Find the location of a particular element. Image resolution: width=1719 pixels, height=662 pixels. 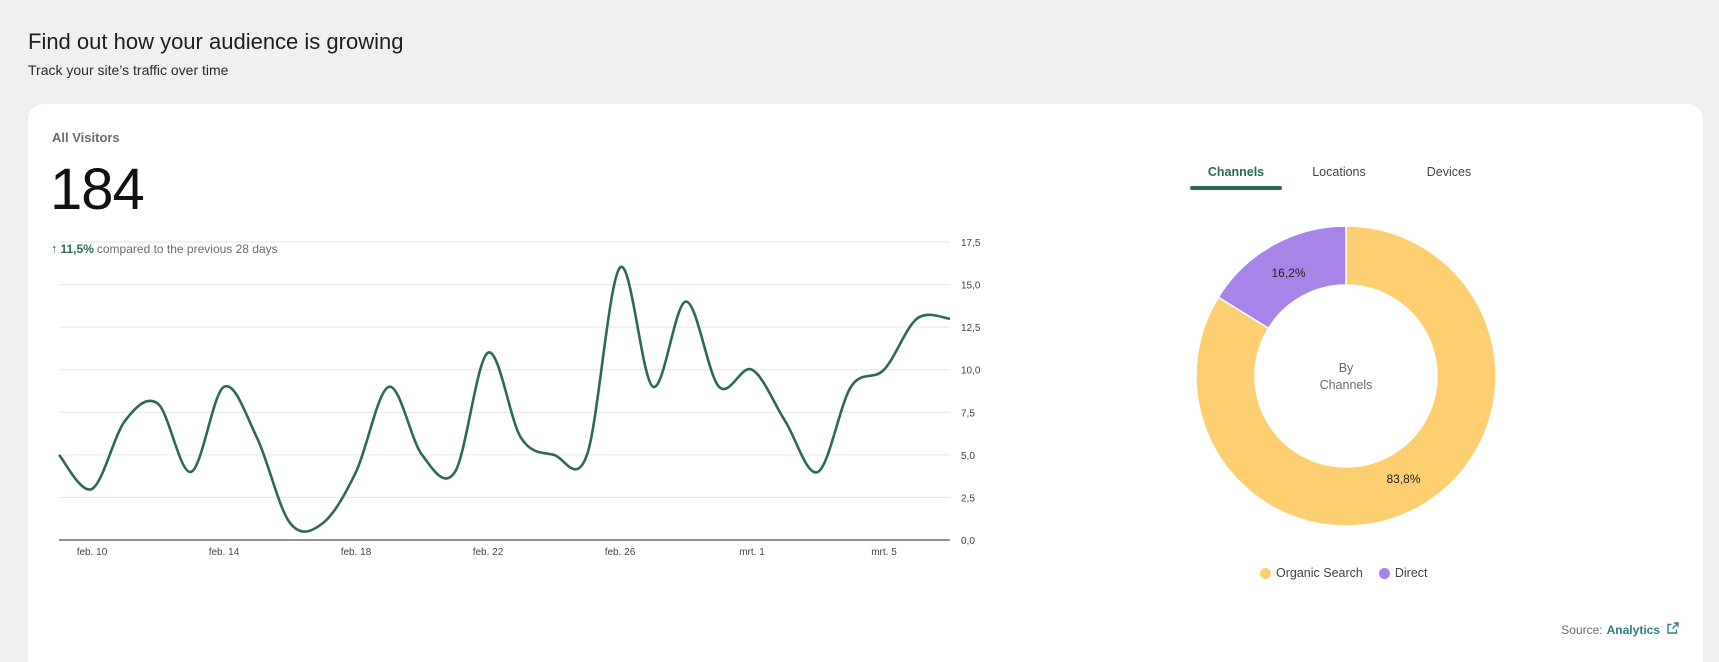

y-tick-label: 12,5 is located at coordinates (971, 328).